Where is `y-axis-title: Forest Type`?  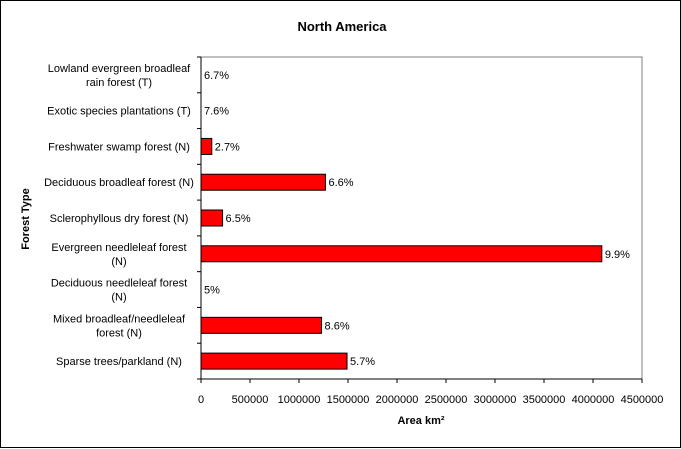 y-axis-title: Forest Type is located at coordinates (26, 219).